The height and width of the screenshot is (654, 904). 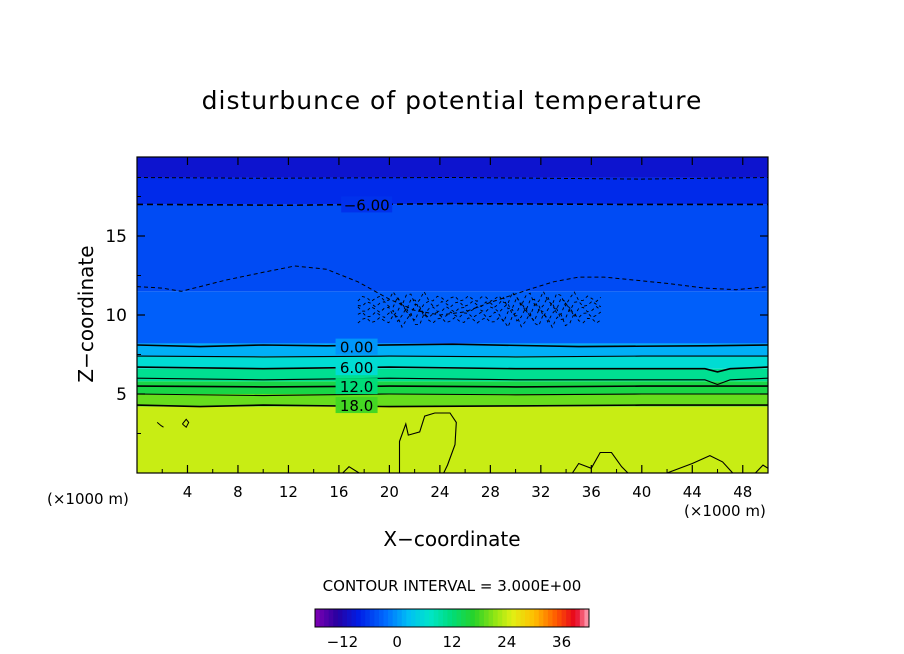 I want to click on x-tick-label: 40, so click(x=641, y=492).